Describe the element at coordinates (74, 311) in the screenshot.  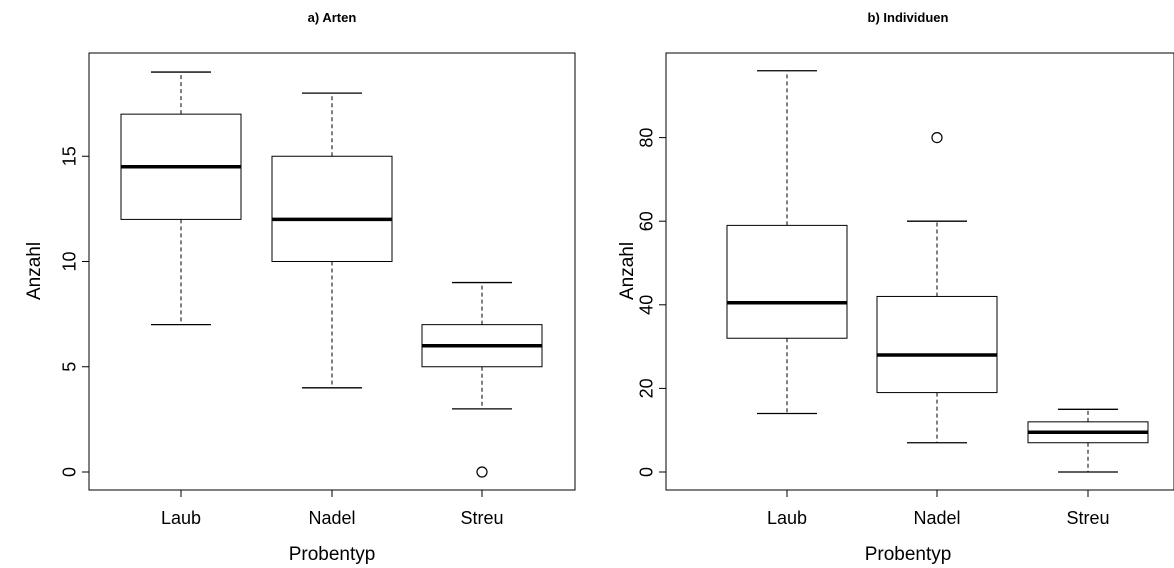
I see `y-axis: 0 5 10 15` at that location.